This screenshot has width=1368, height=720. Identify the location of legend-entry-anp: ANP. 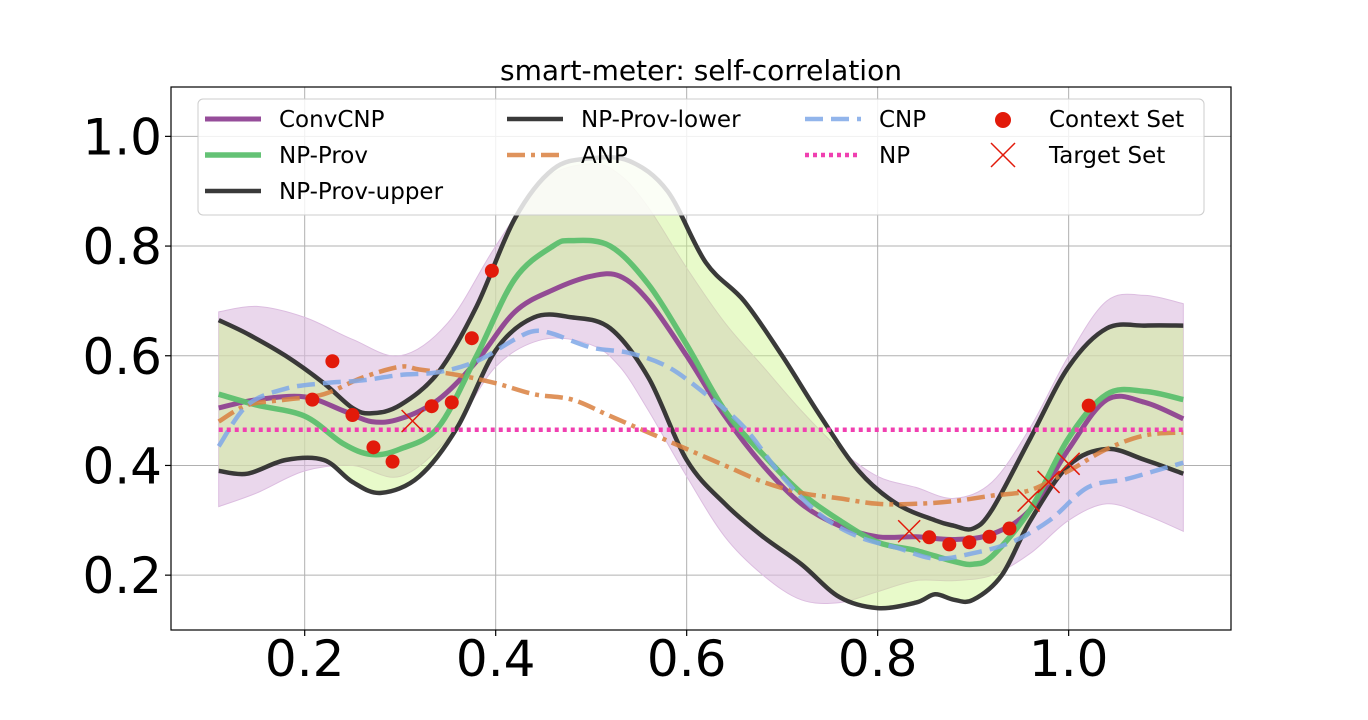
(567, 156).